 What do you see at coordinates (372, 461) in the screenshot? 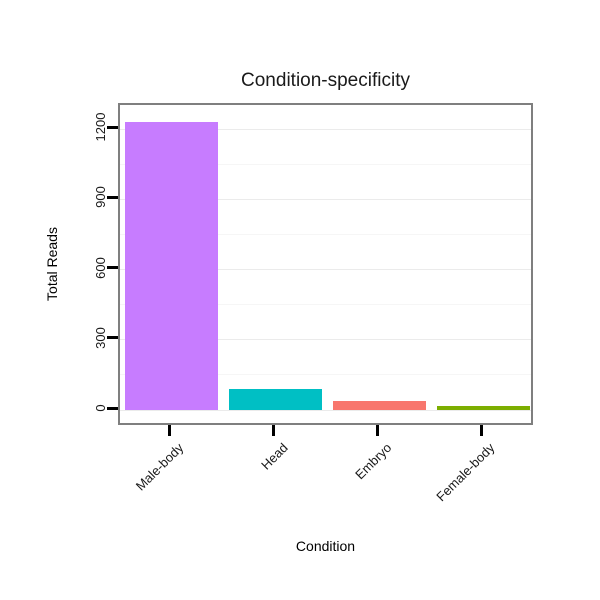
I see `x-tick-label: Embryo` at bounding box center [372, 461].